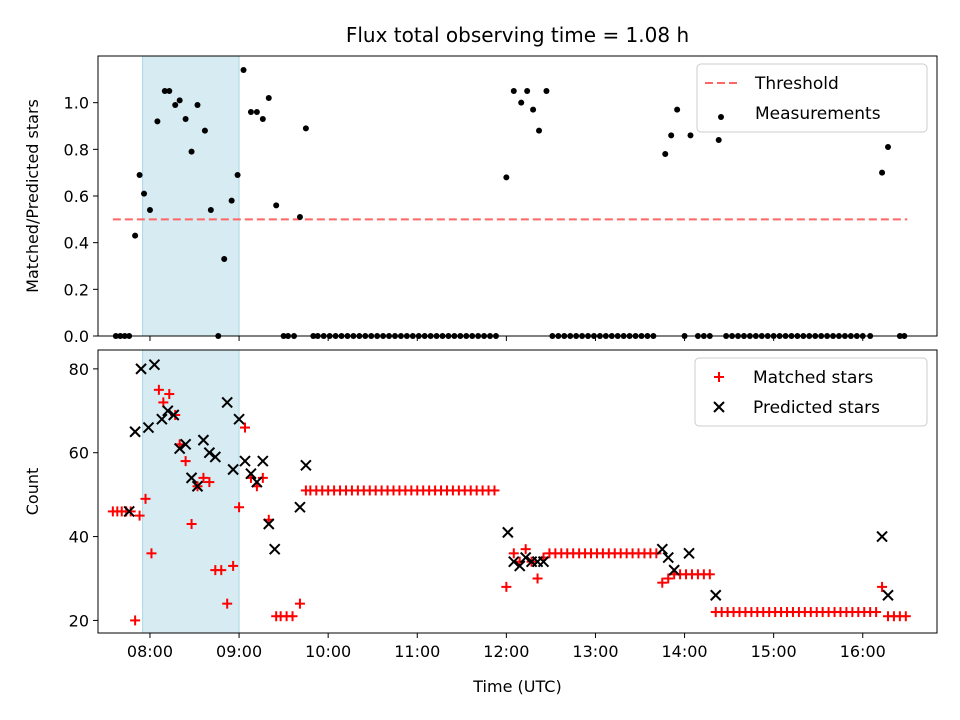 This screenshot has width=960, height=720. Describe the element at coordinates (719, 377) in the screenshot. I see `legend-marker` at that location.